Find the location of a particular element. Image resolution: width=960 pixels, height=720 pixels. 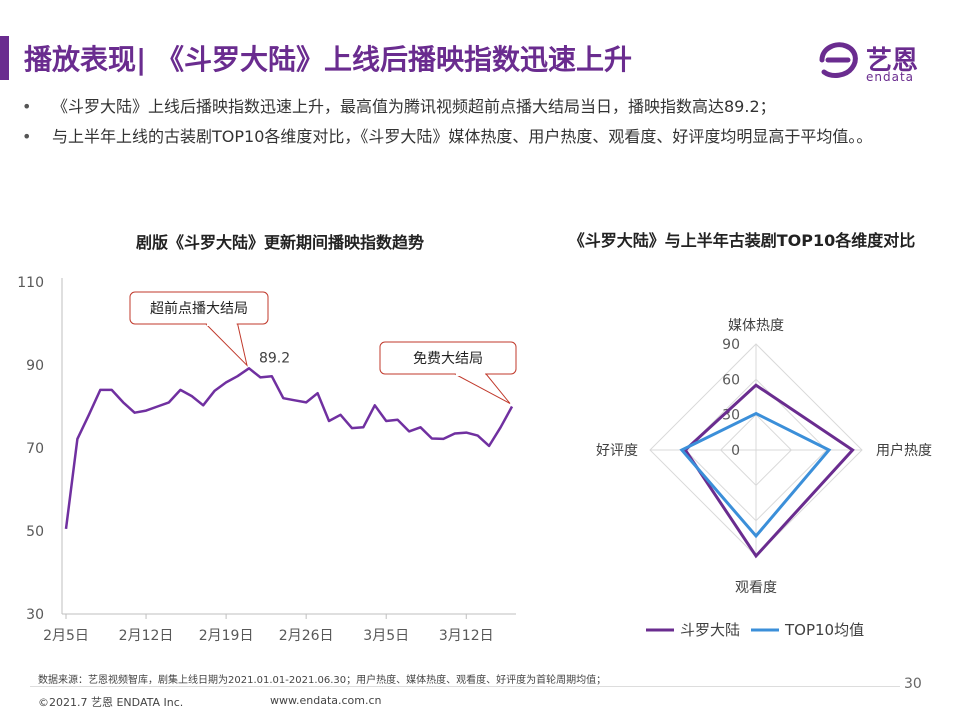

y-tick-label: 90 is located at coordinates (35, 366).